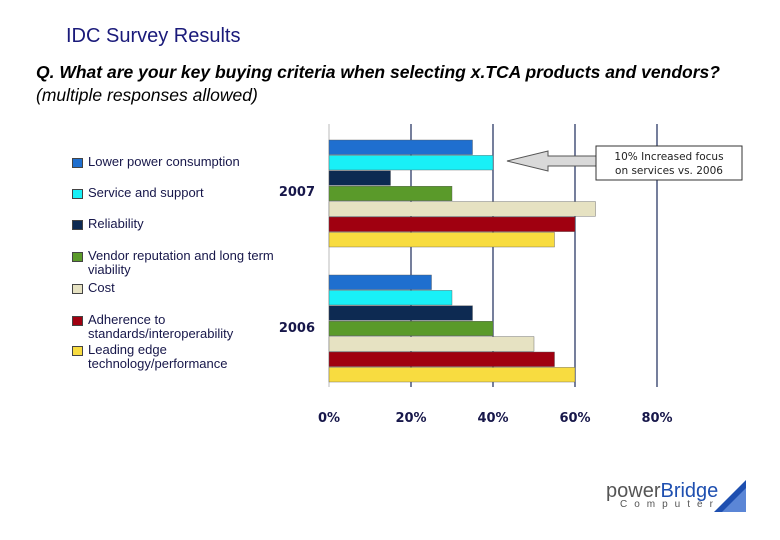  I want to click on annotation-box, so click(669, 163).